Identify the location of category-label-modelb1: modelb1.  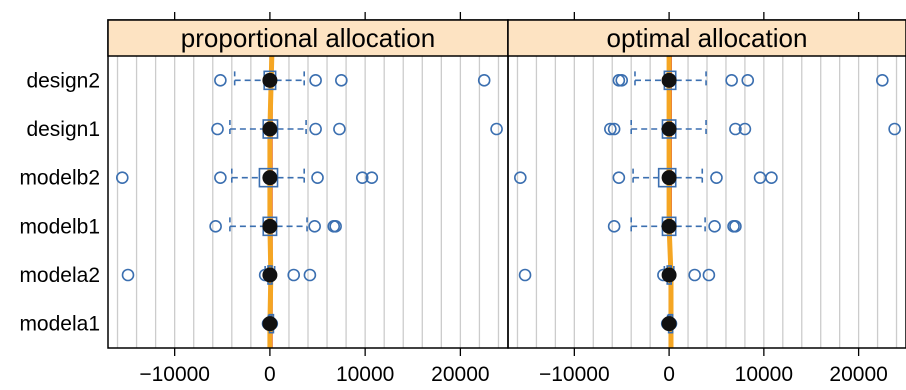
(59, 226).